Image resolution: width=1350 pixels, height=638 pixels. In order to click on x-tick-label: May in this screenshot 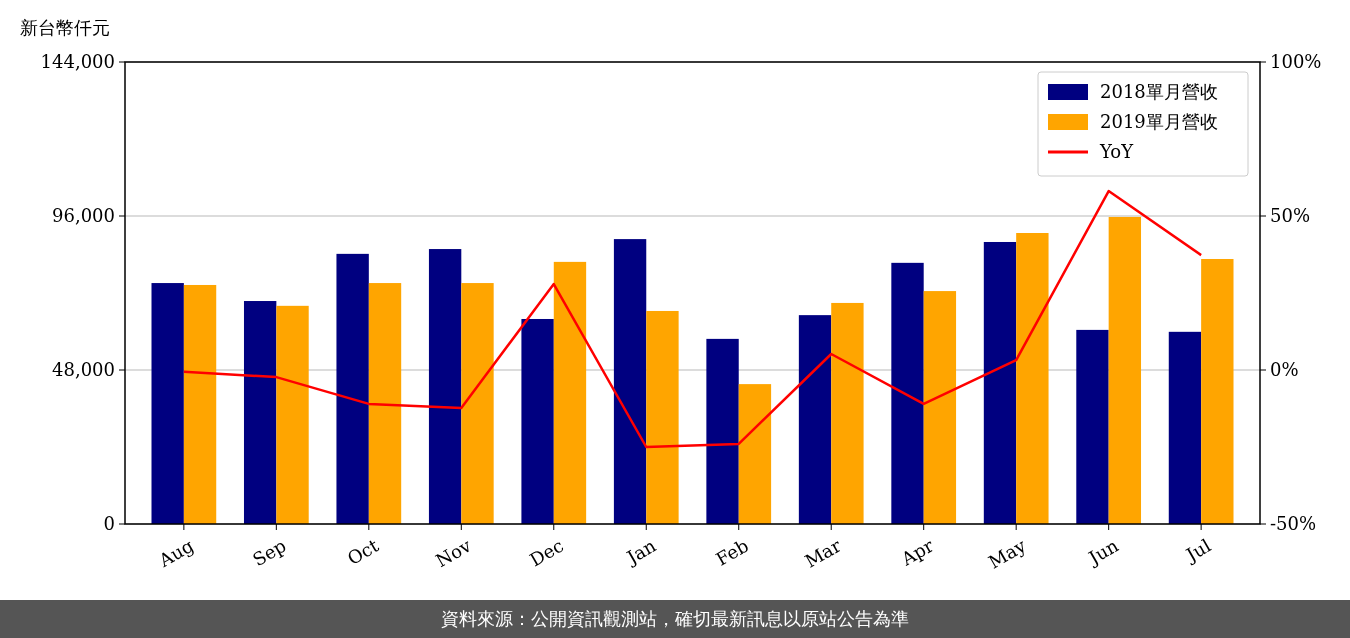, I will do `click(1007, 553)`.